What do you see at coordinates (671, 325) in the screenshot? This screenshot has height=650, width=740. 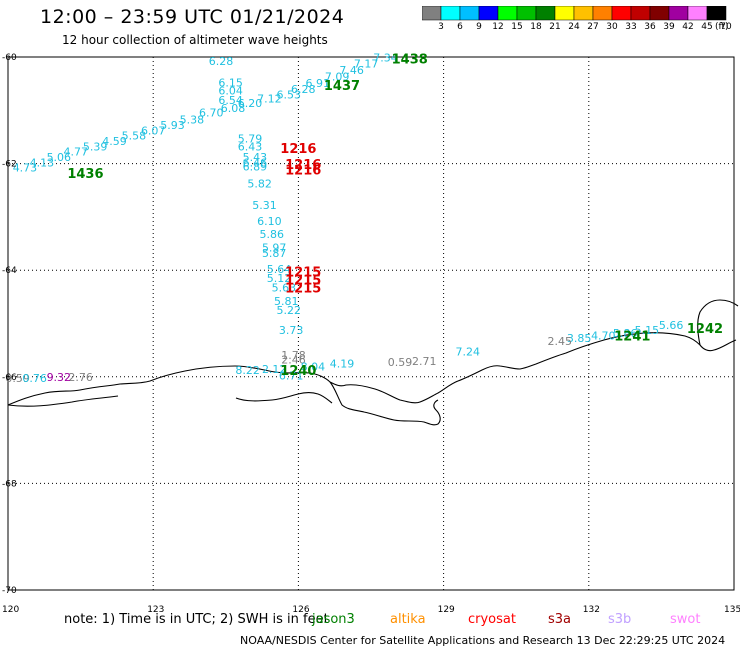 I see `wave-height-label: 5.66` at bounding box center [671, 325].